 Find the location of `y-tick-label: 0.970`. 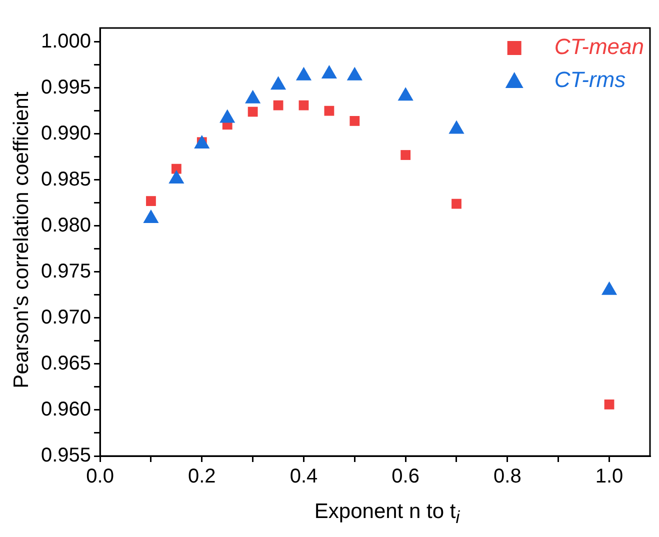

y-tick-label: 0.970 is located at coordinates (66, 317).